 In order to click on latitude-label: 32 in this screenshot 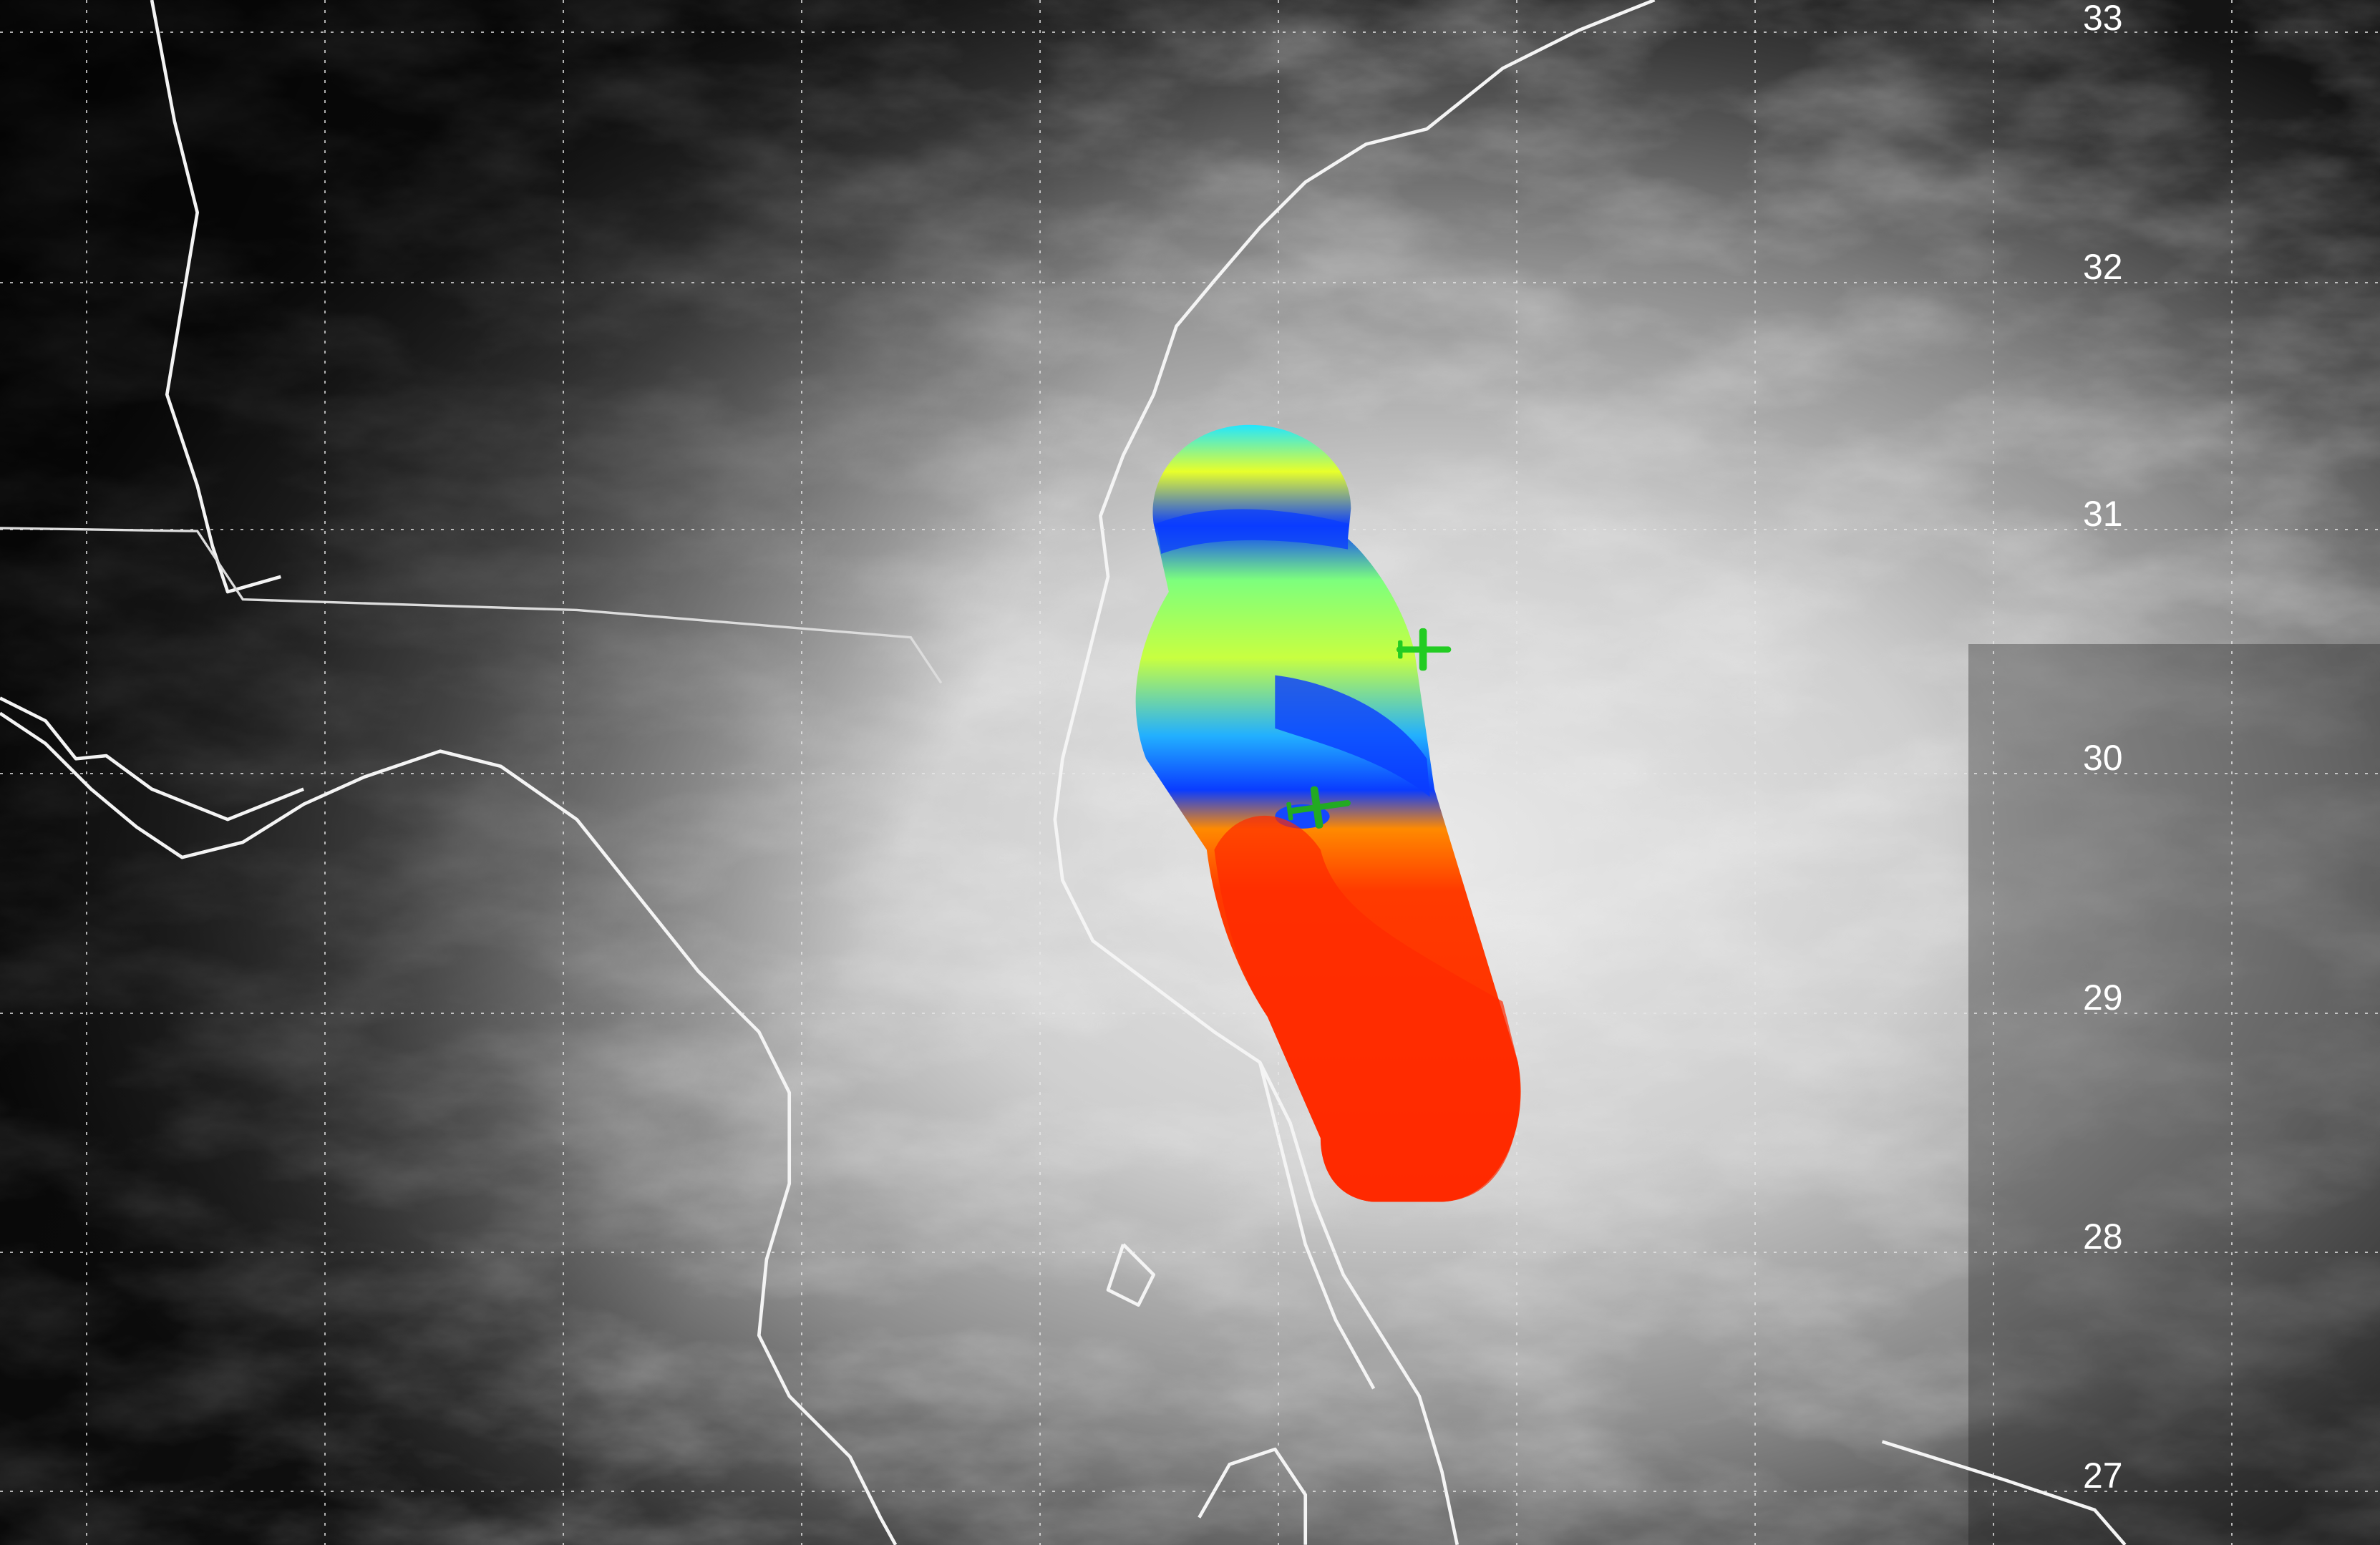, I will do `click(2103, 267)`.